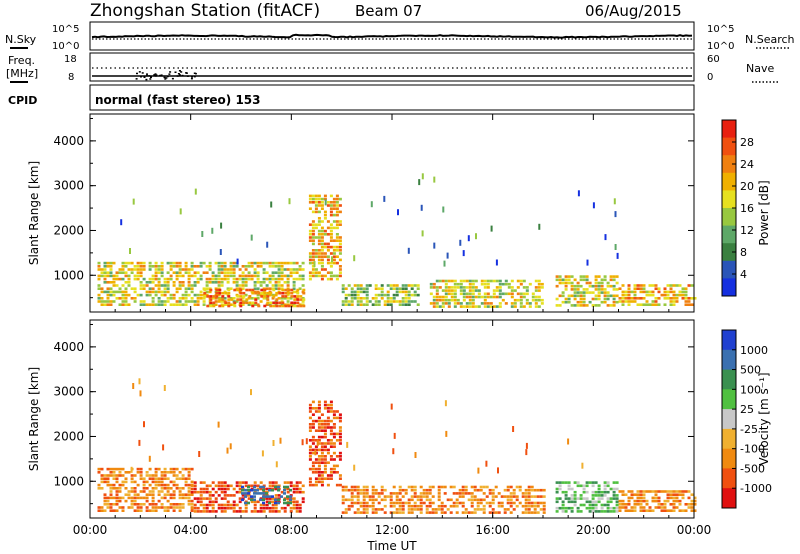 The height and width of the screenshot is (554, 800). I want to click on freq-traces, so click(392, 74).